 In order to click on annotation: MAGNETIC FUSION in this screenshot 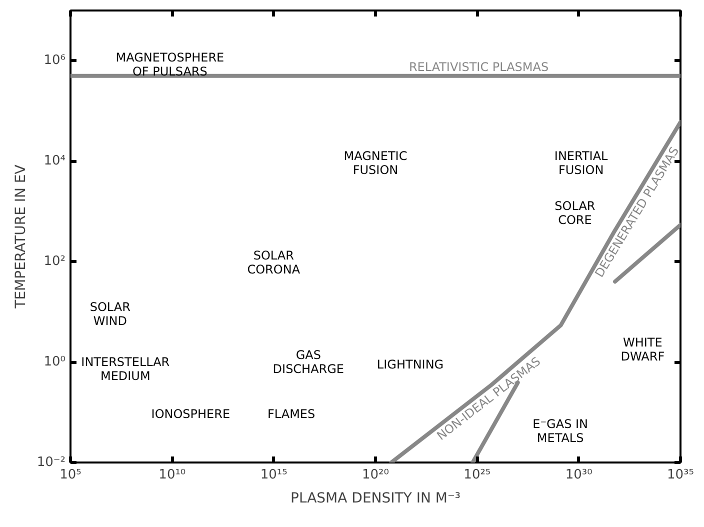, I will do `click(376, 162)`.